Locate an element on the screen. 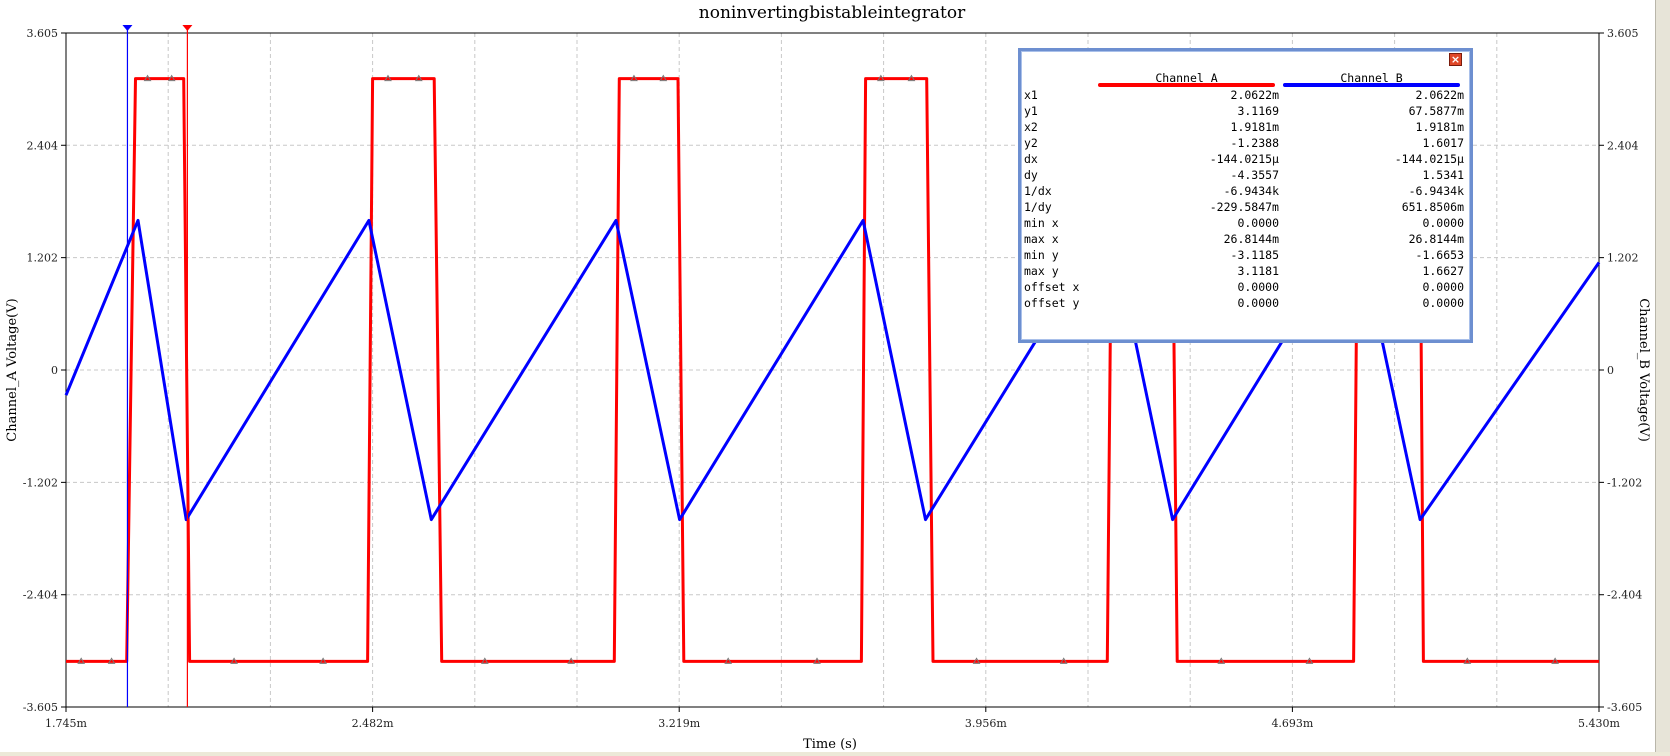  y-tick-label-left: -3.605 is located at coordinates (40, 707).